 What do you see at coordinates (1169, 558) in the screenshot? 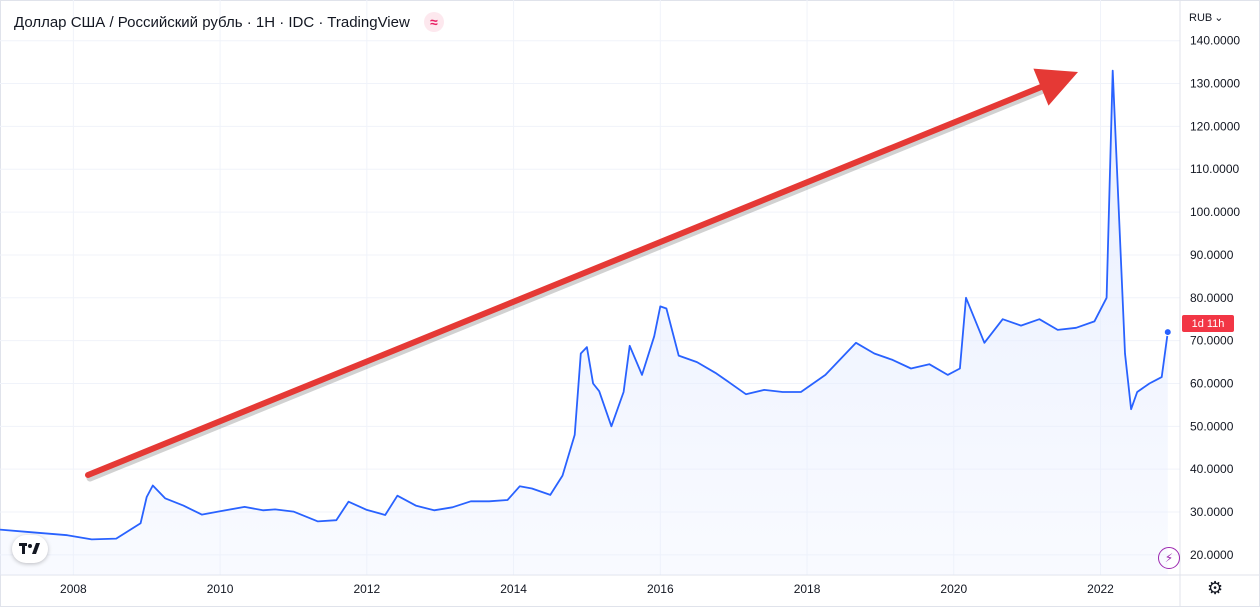
I see `lightning-icon: ⚡` at bounding box center [1169, 558].